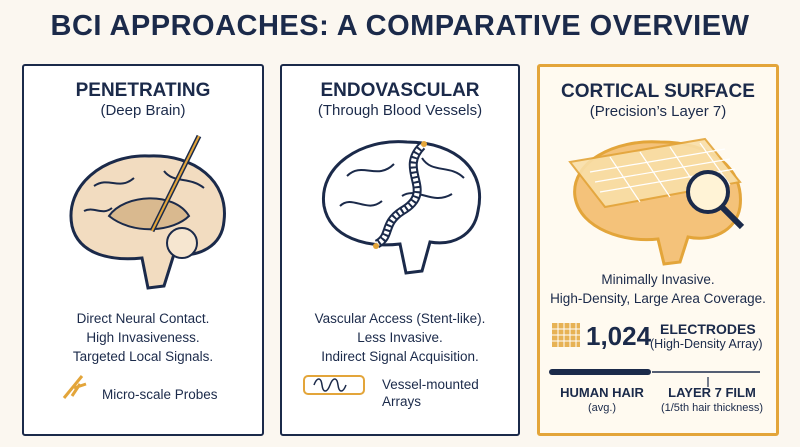 Image resolution: width=800 pixels, height=447 pixels. I want to click on legend-label: Vessel-mounted Arrays, so click(430, 393).